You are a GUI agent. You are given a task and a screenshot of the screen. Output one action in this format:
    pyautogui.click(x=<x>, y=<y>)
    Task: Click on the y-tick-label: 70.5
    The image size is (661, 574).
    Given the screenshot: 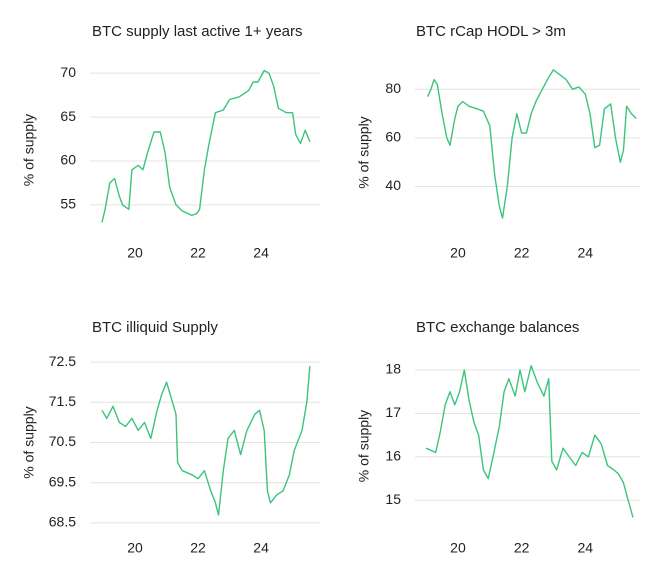 What is the action you would take?
    pyautogui.click(x=62, y=441)
    